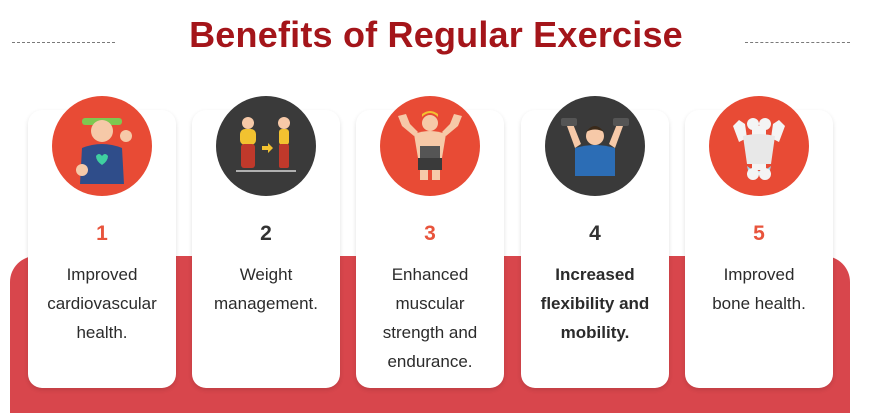 The image size is (872, 413). I want to click on benefit-text-3-line-3: strength and, so click(430, 332).